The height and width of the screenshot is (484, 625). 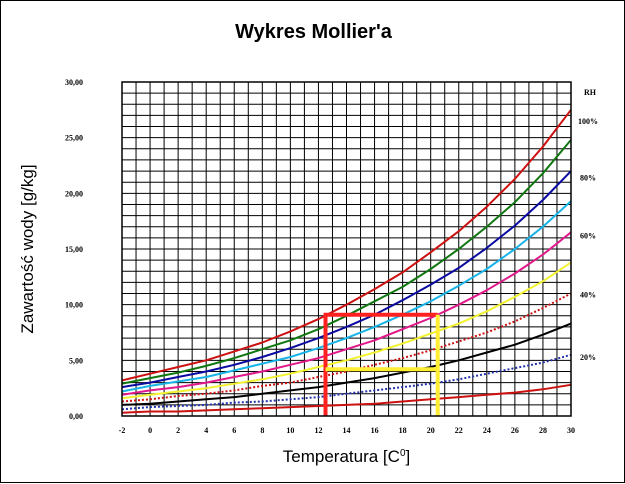 What do you see at coordinates (588, 121) in the screenshot?
I see `rh-label: 100%` at bounding box center [588, 121].